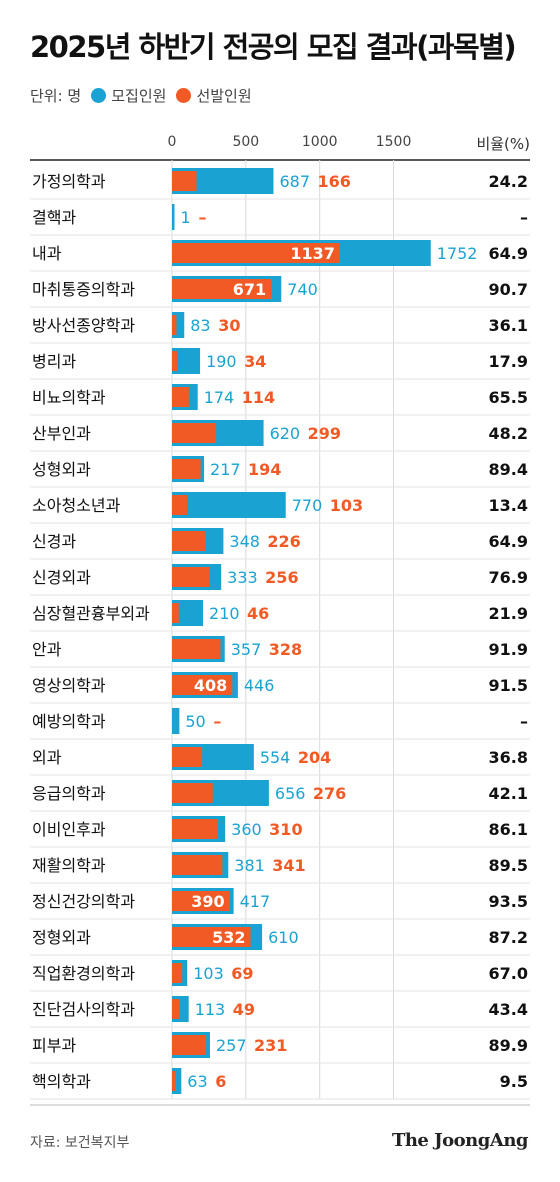  I want to click on category-label: 심장혈관흉부외과, so click(91, 613).